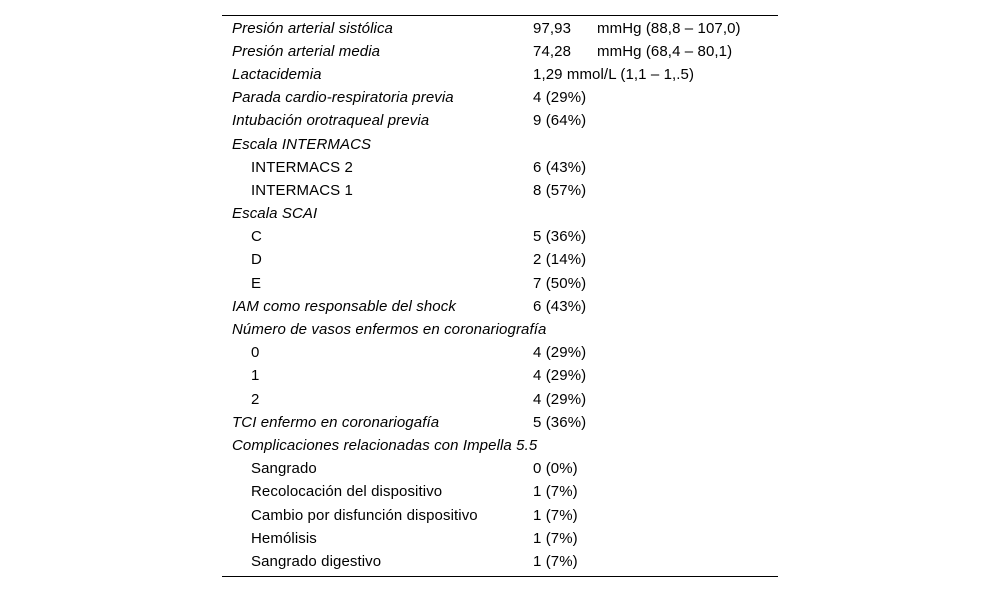  Describe the element at coordinates (343, 98) in the screenshot. I see `row-label: Parada cardio-respiratoria previa` at that location.